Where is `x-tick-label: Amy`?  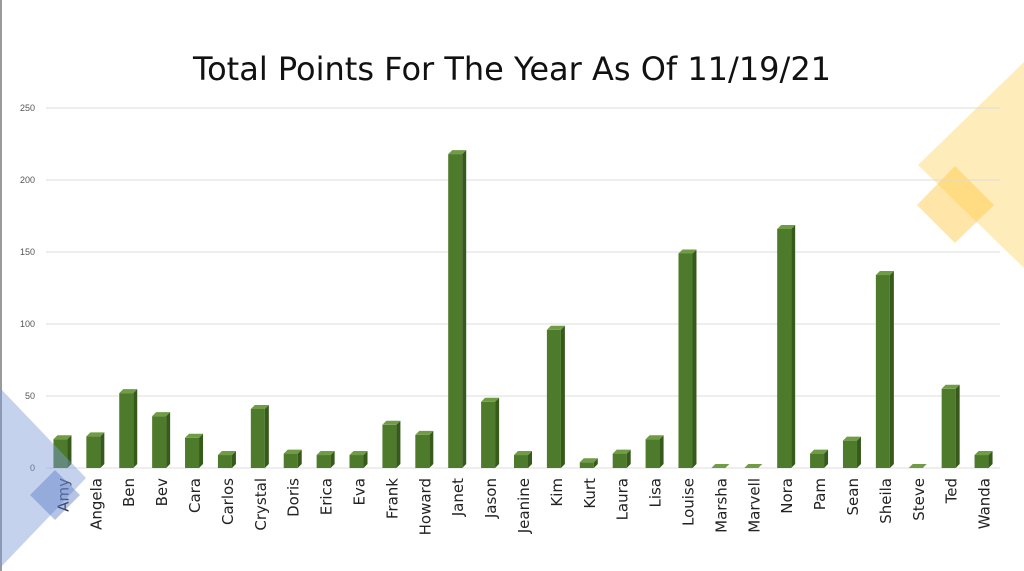 x-tick-label: Amy is located at coordinates (63, 495).